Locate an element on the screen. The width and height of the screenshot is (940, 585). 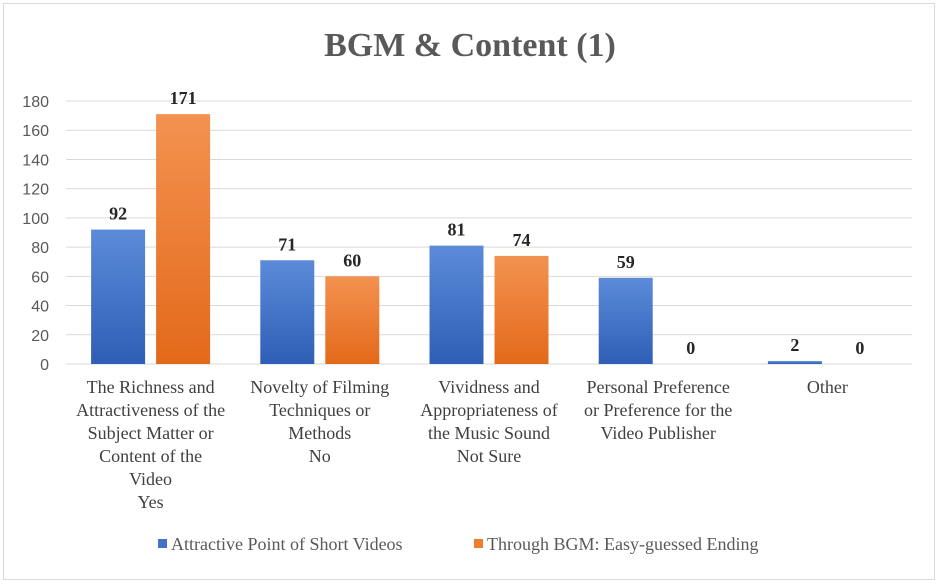
category-label: Attractiveness of the is located at coordinates (150, 410).